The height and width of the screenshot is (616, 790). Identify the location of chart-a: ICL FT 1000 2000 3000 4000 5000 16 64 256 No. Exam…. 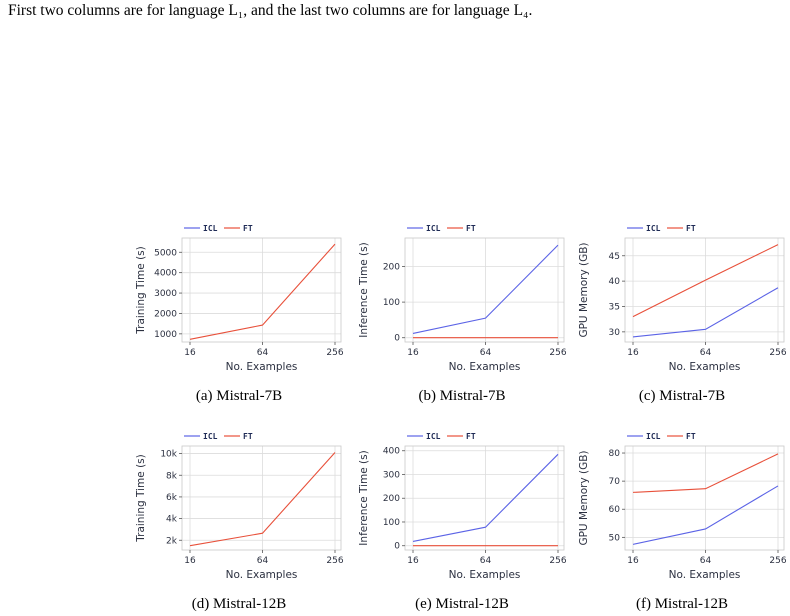
(239, 298).